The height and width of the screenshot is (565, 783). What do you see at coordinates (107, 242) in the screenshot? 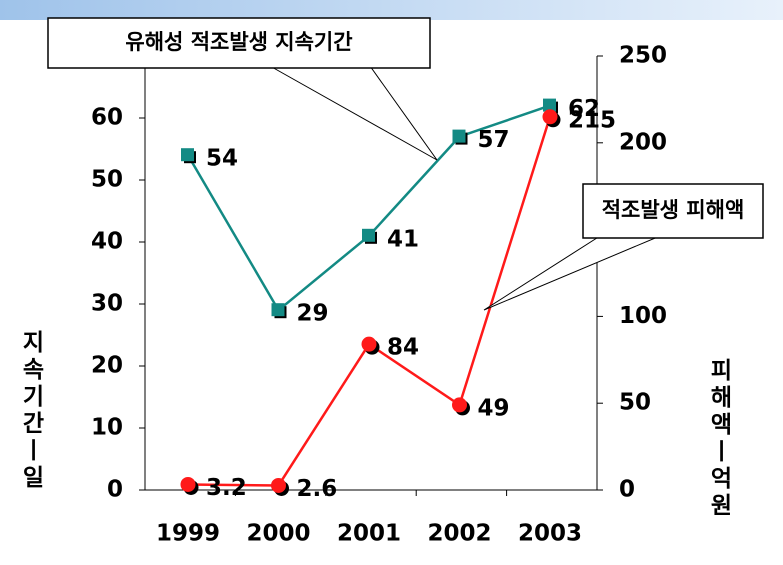
I see `y-tick-label: 40` at bounding box center [107, 242].